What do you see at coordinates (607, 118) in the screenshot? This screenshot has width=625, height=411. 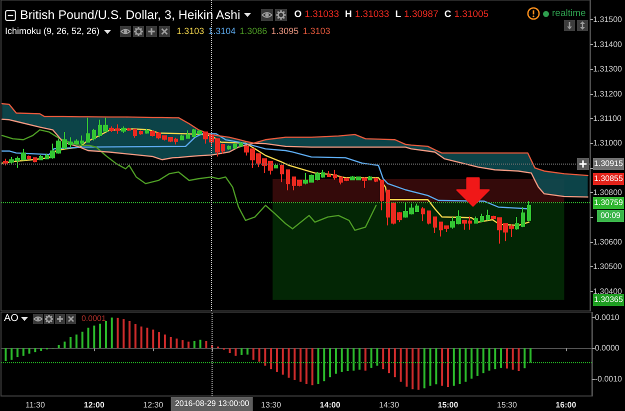 I see `y-tick-label: 1.31100` at bounding box center [607, 118].